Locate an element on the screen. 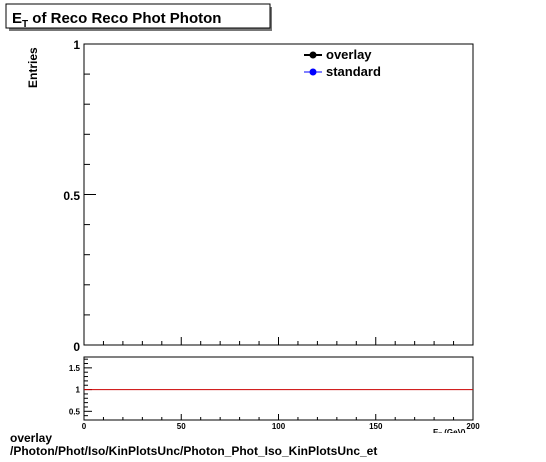  legend-marker-overlay is located at coordinates (313, 55).